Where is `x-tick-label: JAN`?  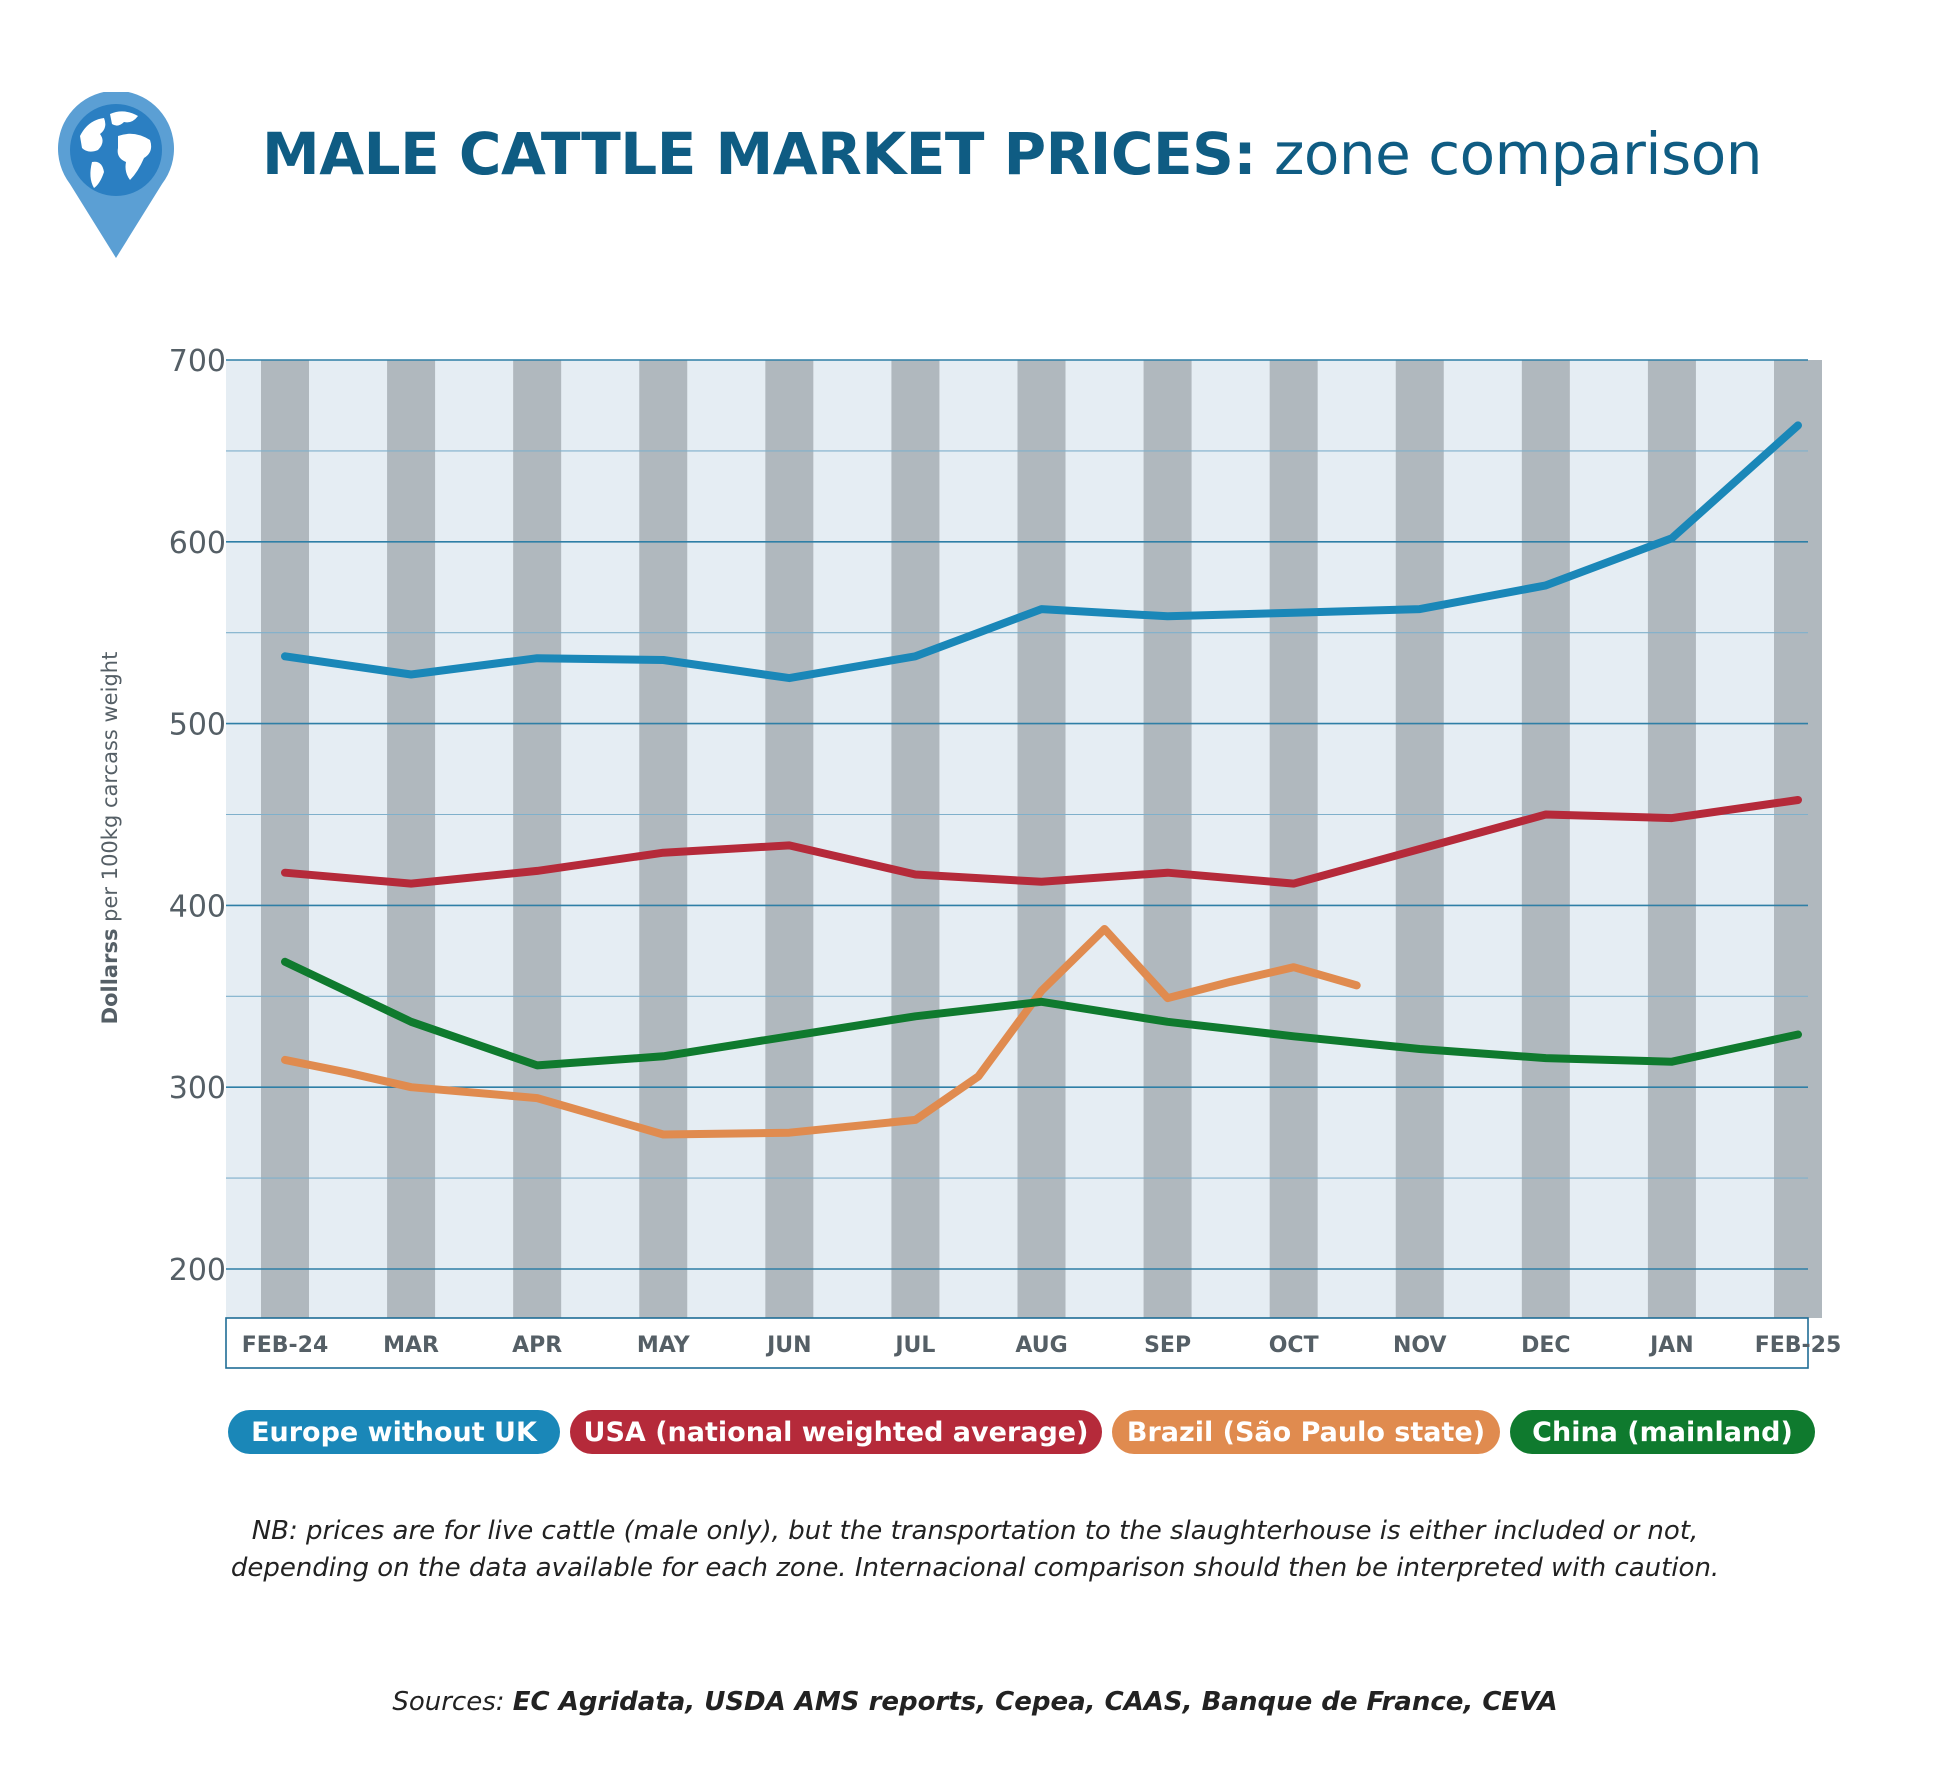
x-tick-label: JAN is located at coordinates (1671, 1345).